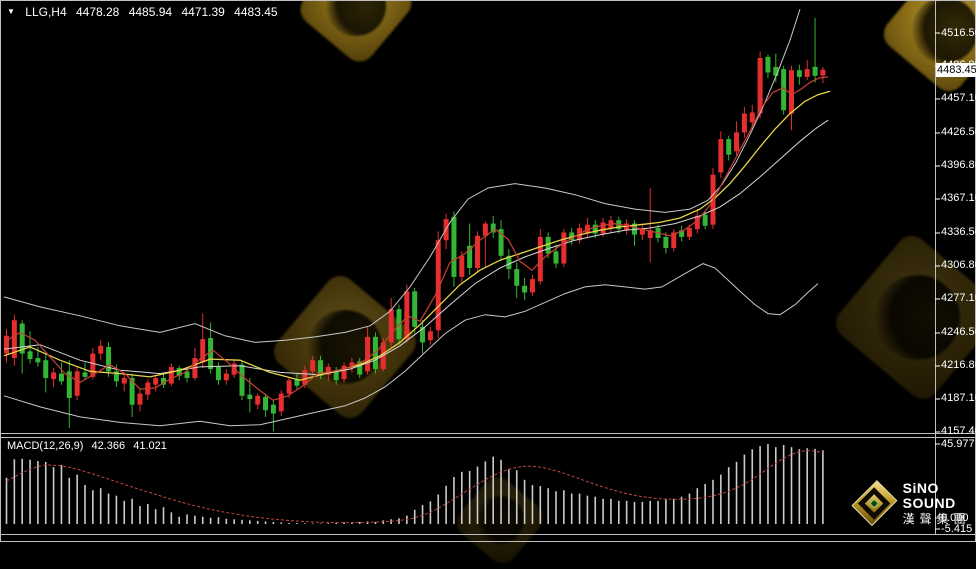 The height and width of the screenshot is (569, 976). I want to click on price-tick-label: 4396.80, so click(958, 165).